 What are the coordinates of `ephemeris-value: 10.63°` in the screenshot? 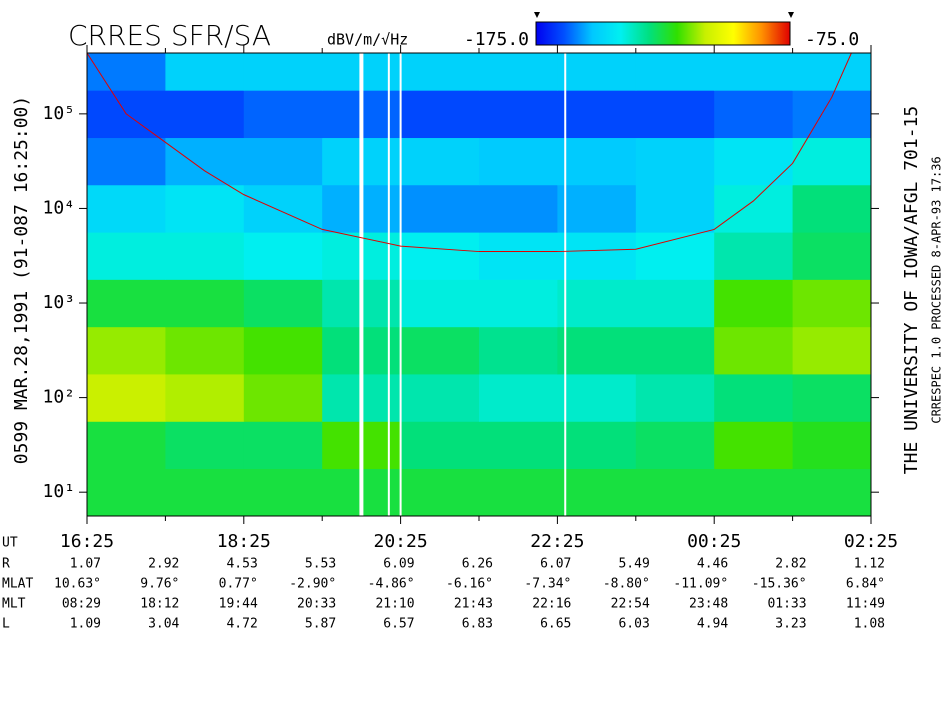 It's located at (77, 584).